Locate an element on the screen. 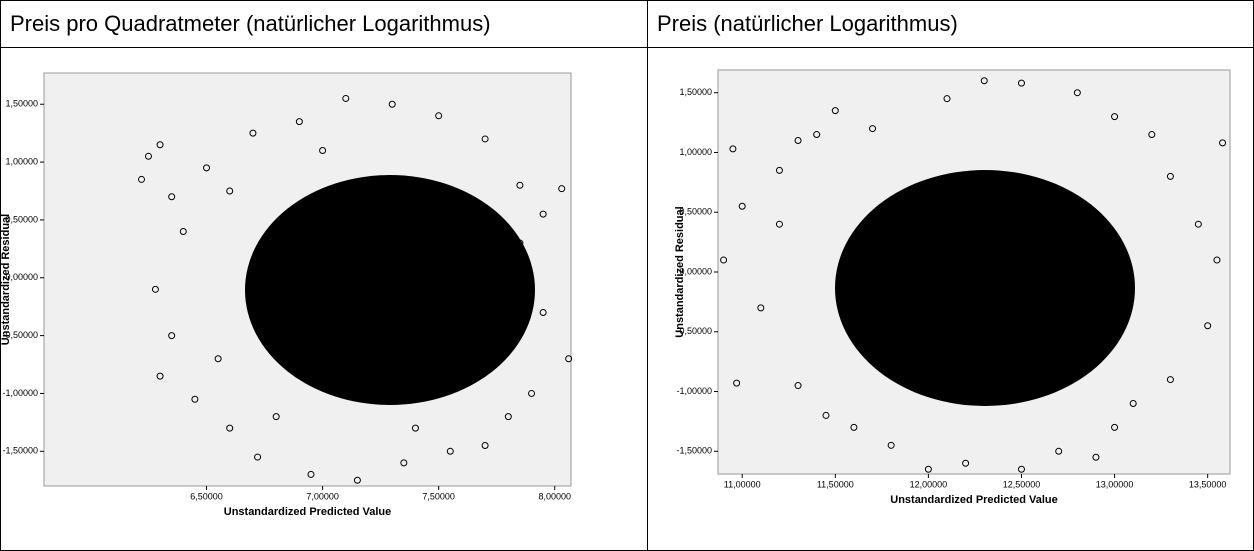  x-tick-label: 12,50000 is located at coordinates (1022, 484).